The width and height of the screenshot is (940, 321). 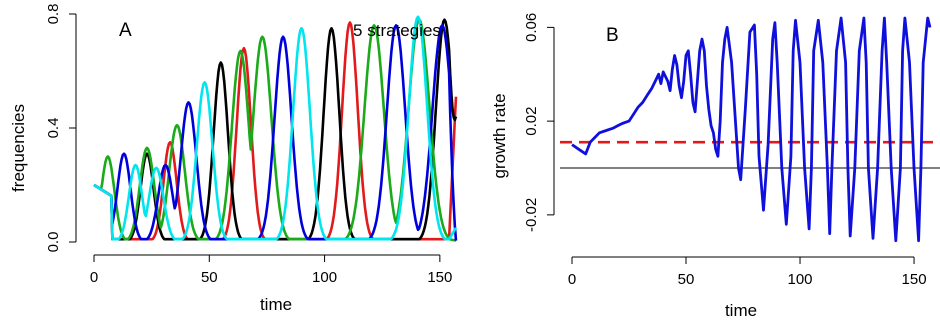 I want to click on panel-a-x-label: time, so click(x=276, y=304).